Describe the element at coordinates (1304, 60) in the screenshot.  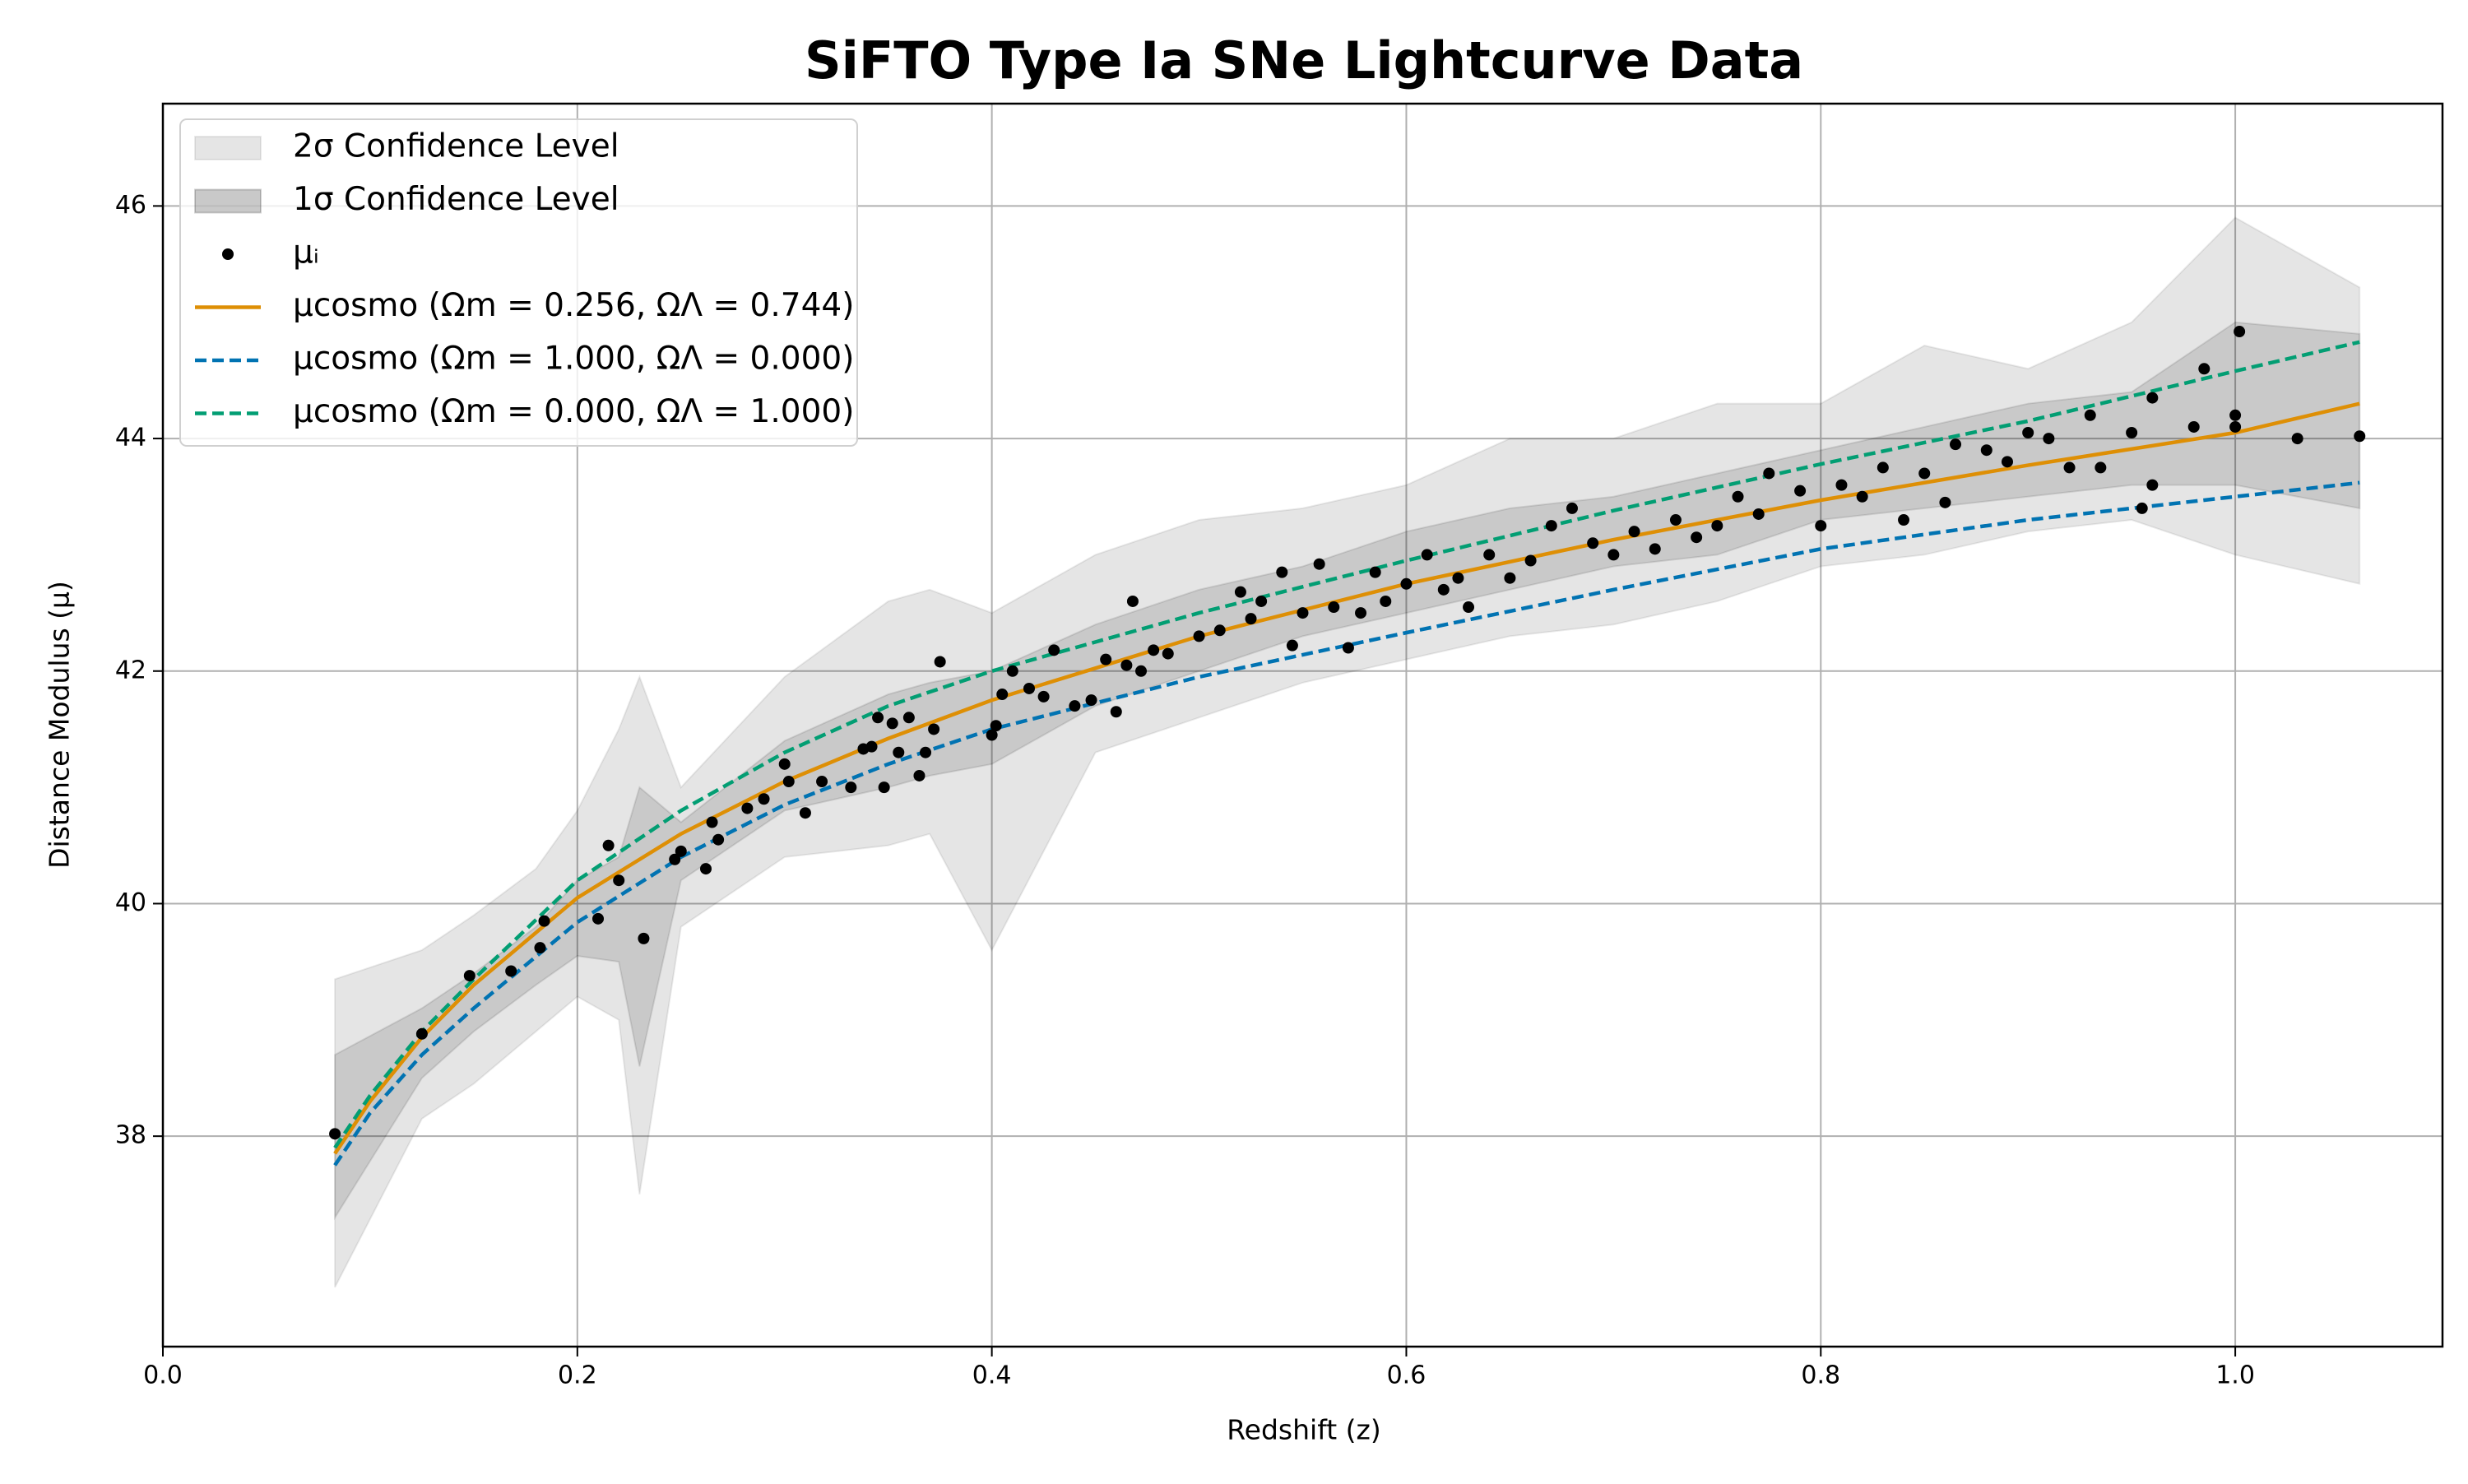
I see `chart-title: SiFTO Type Ia SNe Lightcurve Data` at that location.